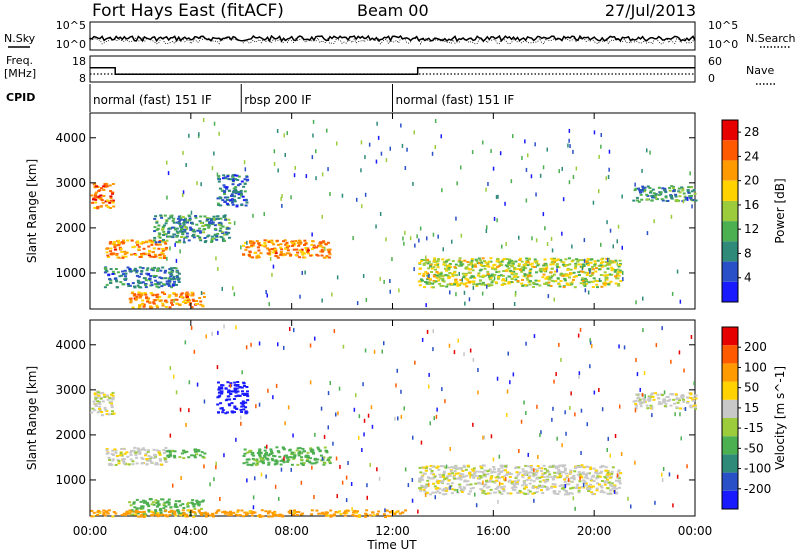 This screenshot has width=800, height=554. What do you see at coordinates (19, 60) in the screenshot?
I see `freq-label: Freq.` at bounding box center [19, 60].